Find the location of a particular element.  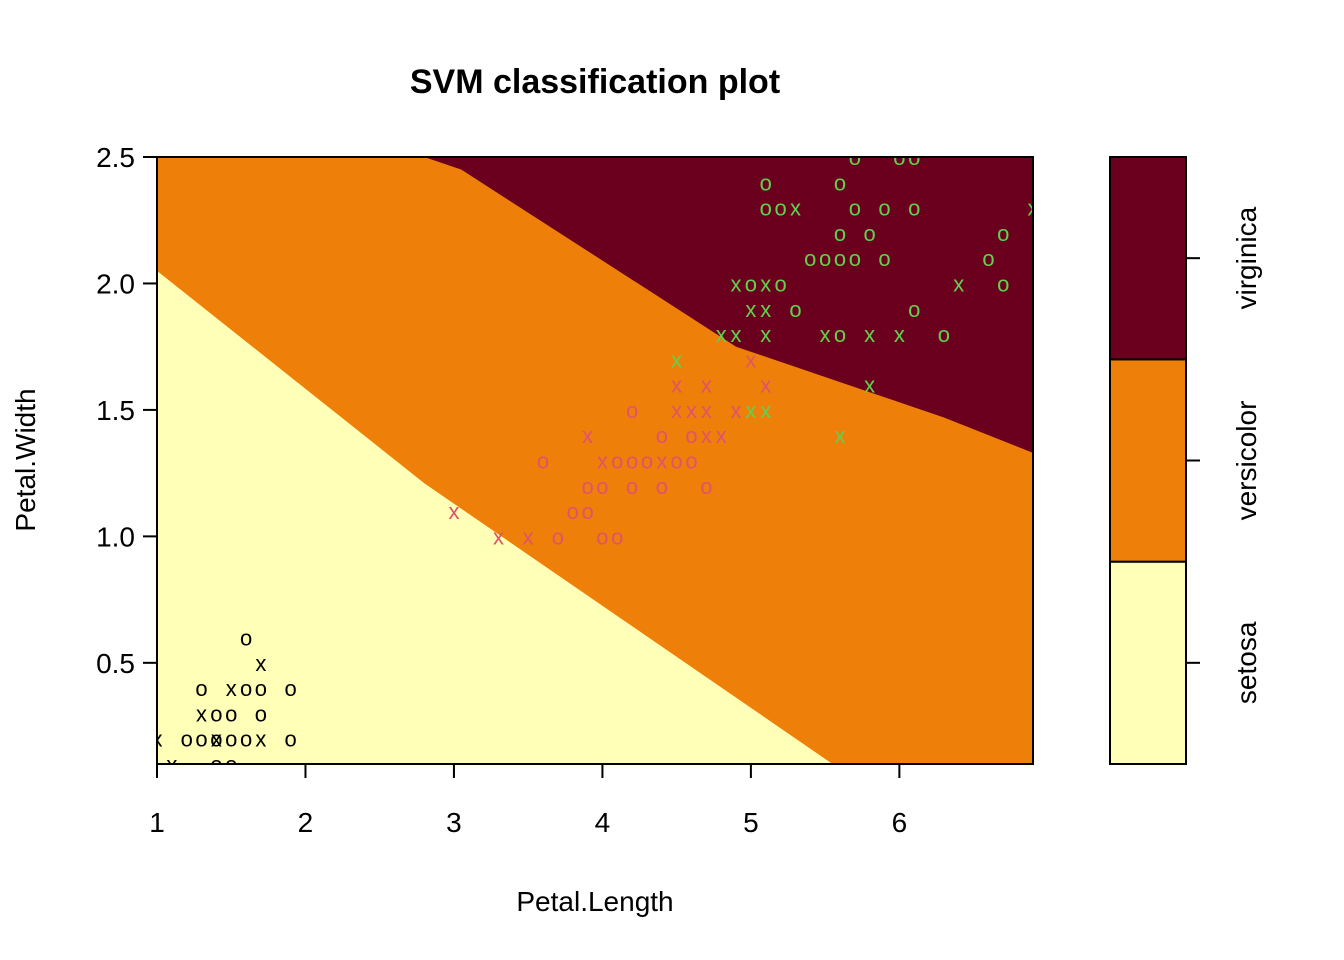

key-label-setosa: setosa is located at coordinates (1246, 662).